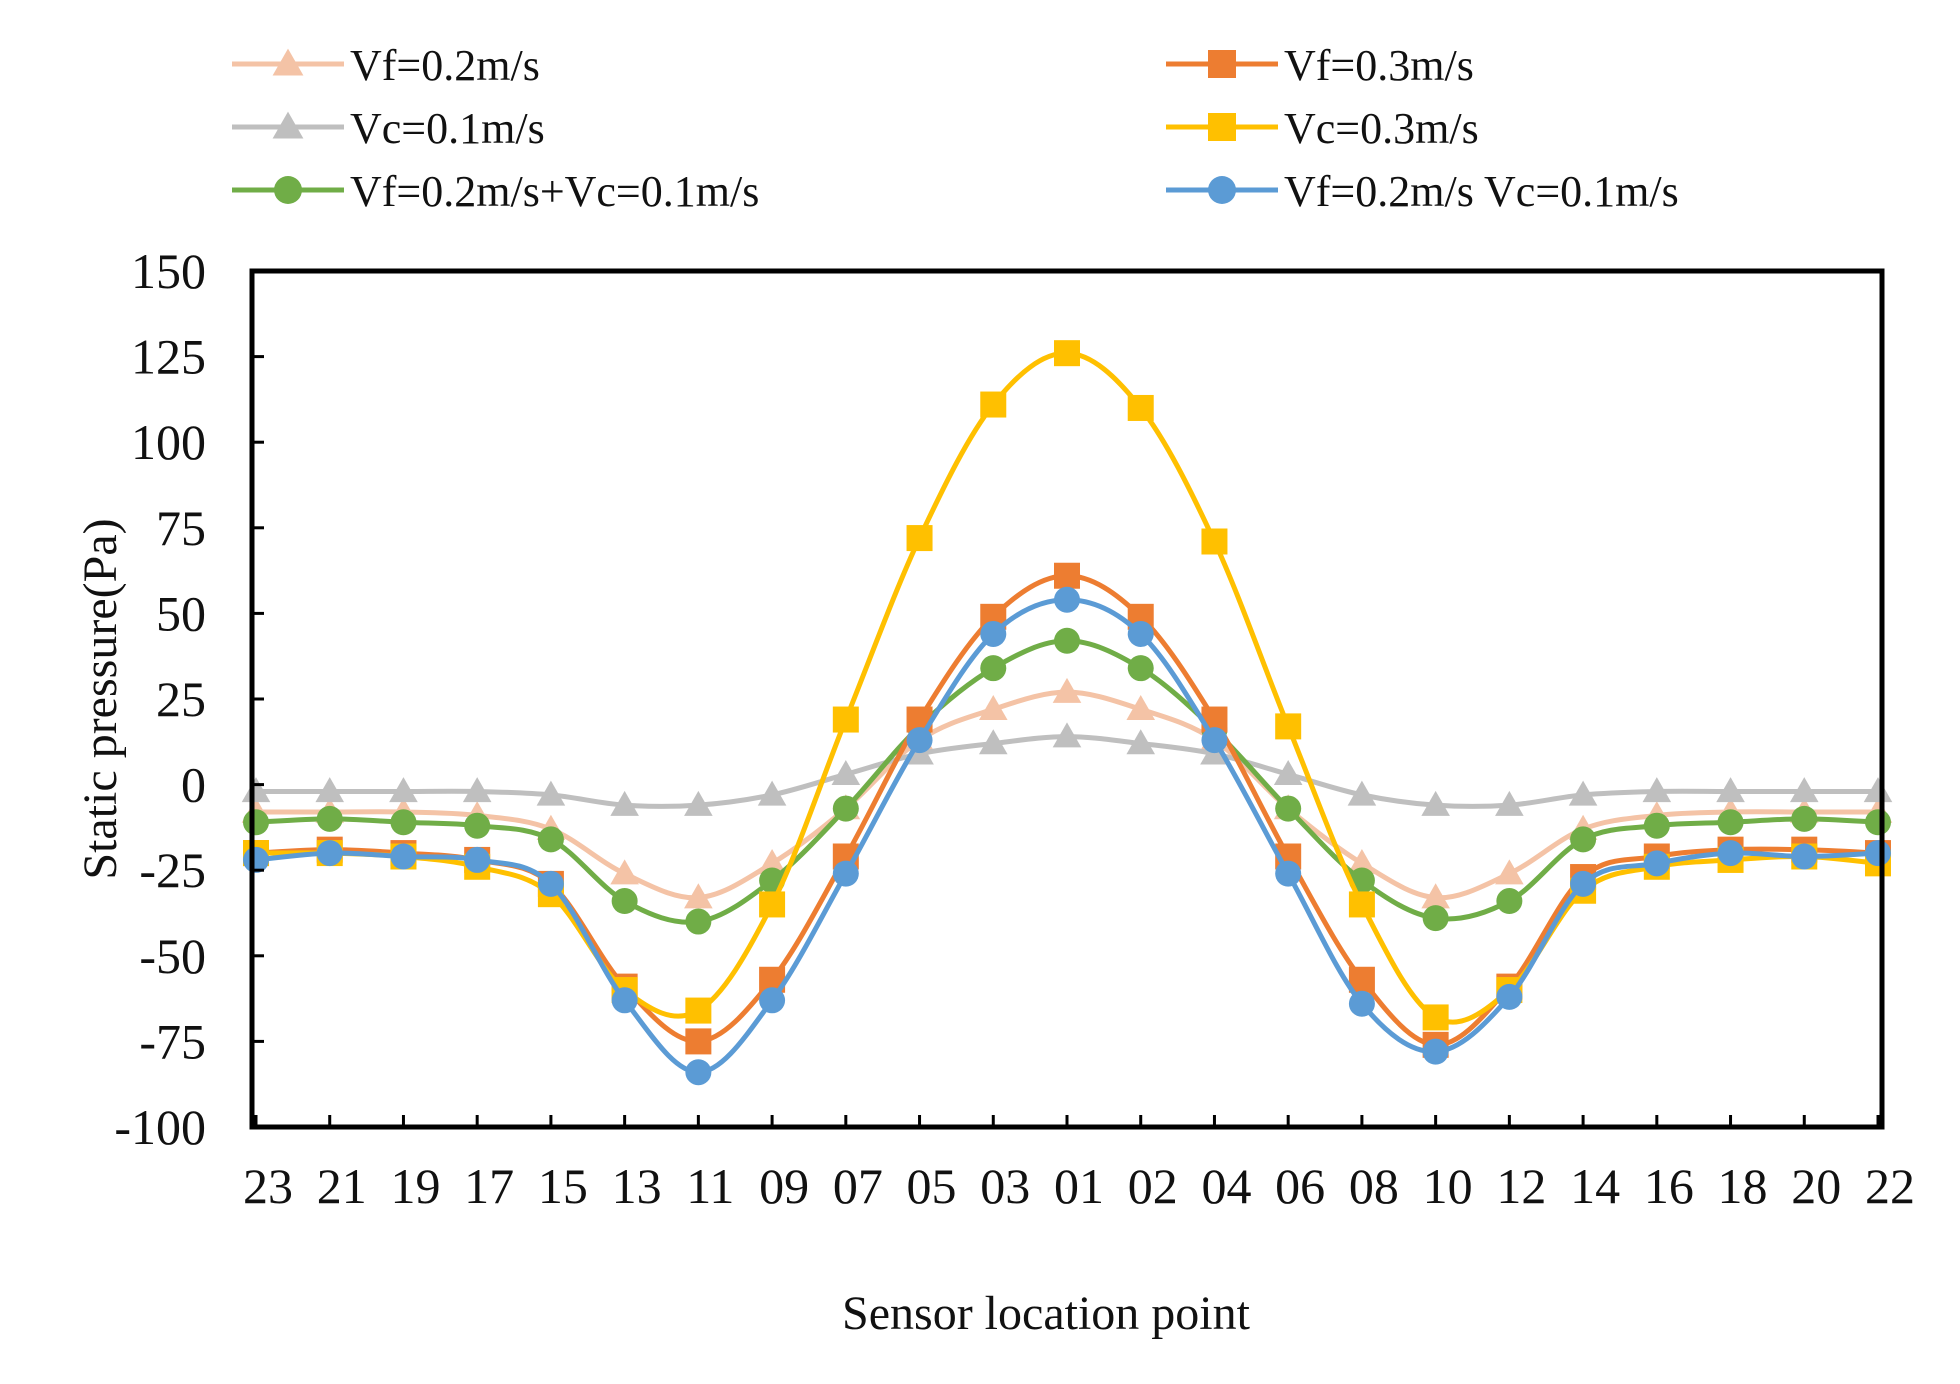  I want to click on legend-item: Vc=0.1m/s, so click(388, 128).